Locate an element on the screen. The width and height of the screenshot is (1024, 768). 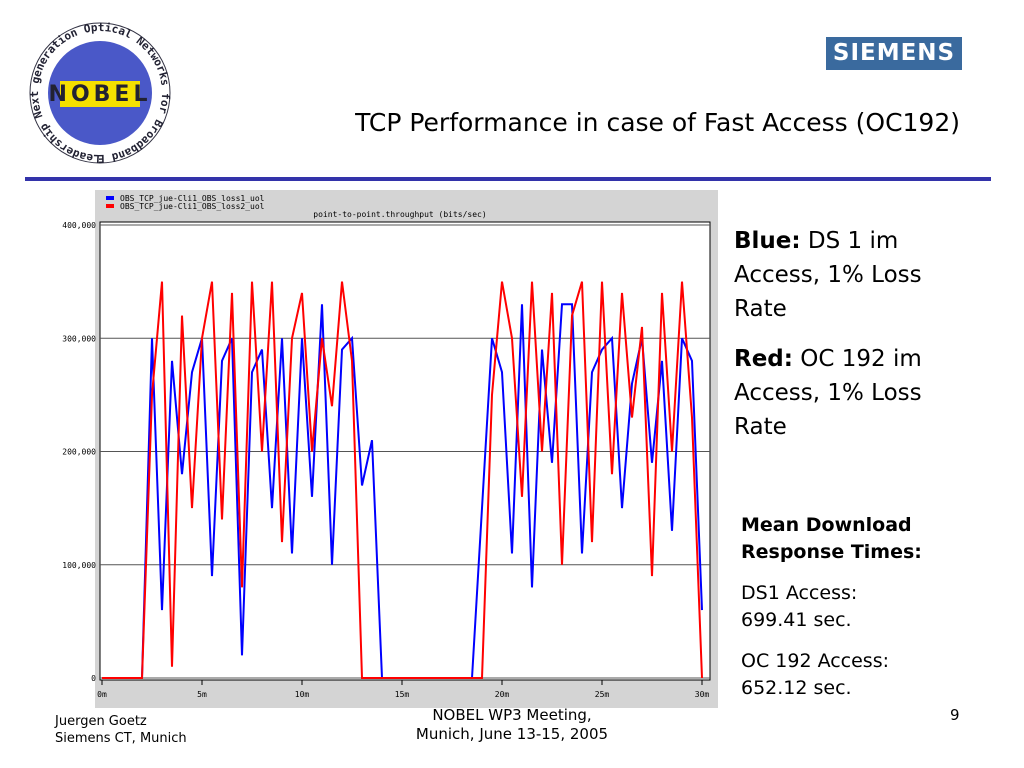
title-rule is located at coordinates (508, 179).